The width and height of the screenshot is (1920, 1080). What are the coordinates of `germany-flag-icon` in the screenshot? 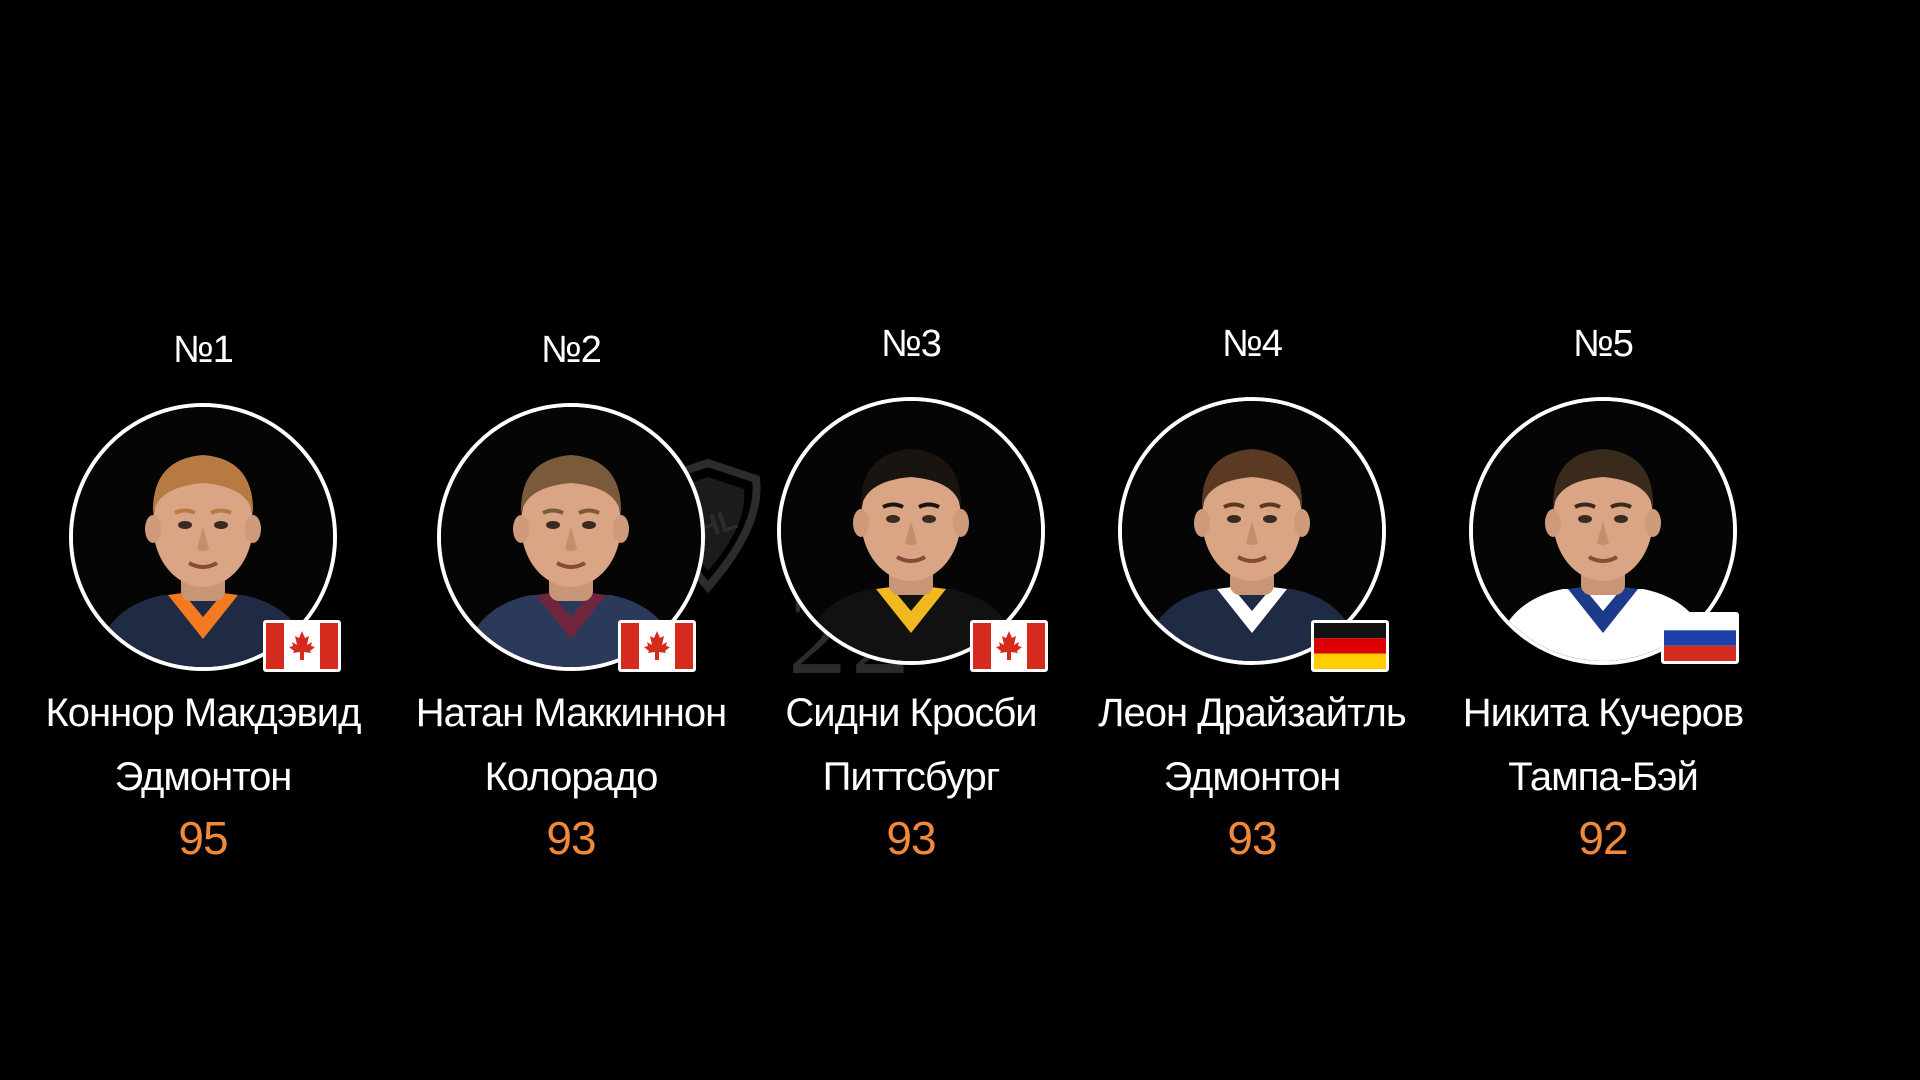 It's located at (1350, 646).